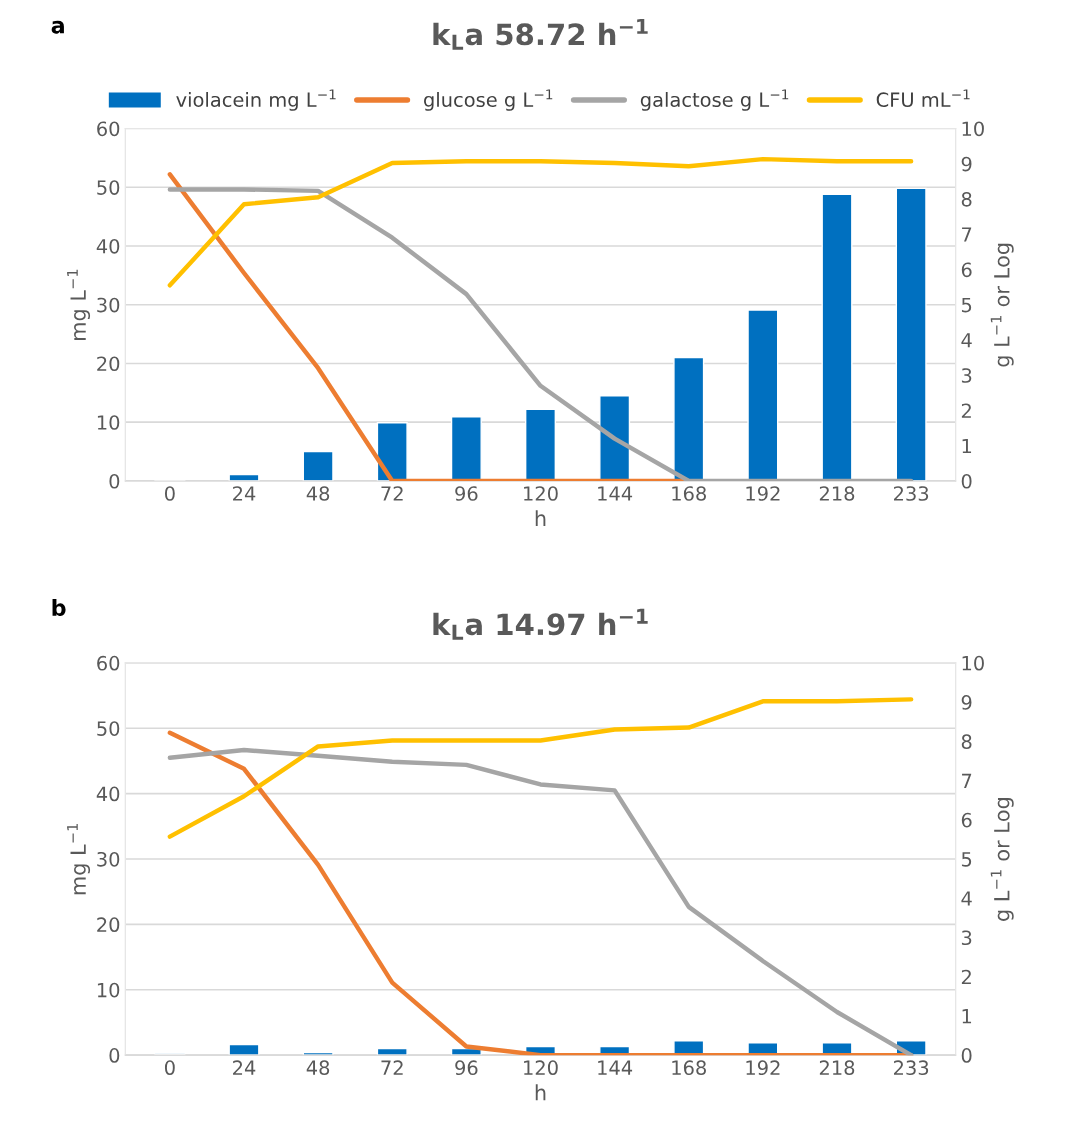 Image resolution: width=1081 pixels, height=1137 pixels. Describe the element at coordinates (923, 98) in the screenshot. I see `legend-label: CFU mL$^{−1}$` at that location.